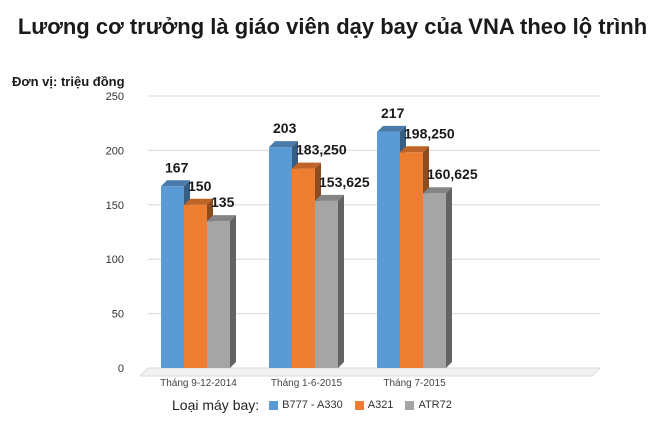  Describe the element at coordinates (370, 372) in the screenshot. I see `chart-floor` at that location.